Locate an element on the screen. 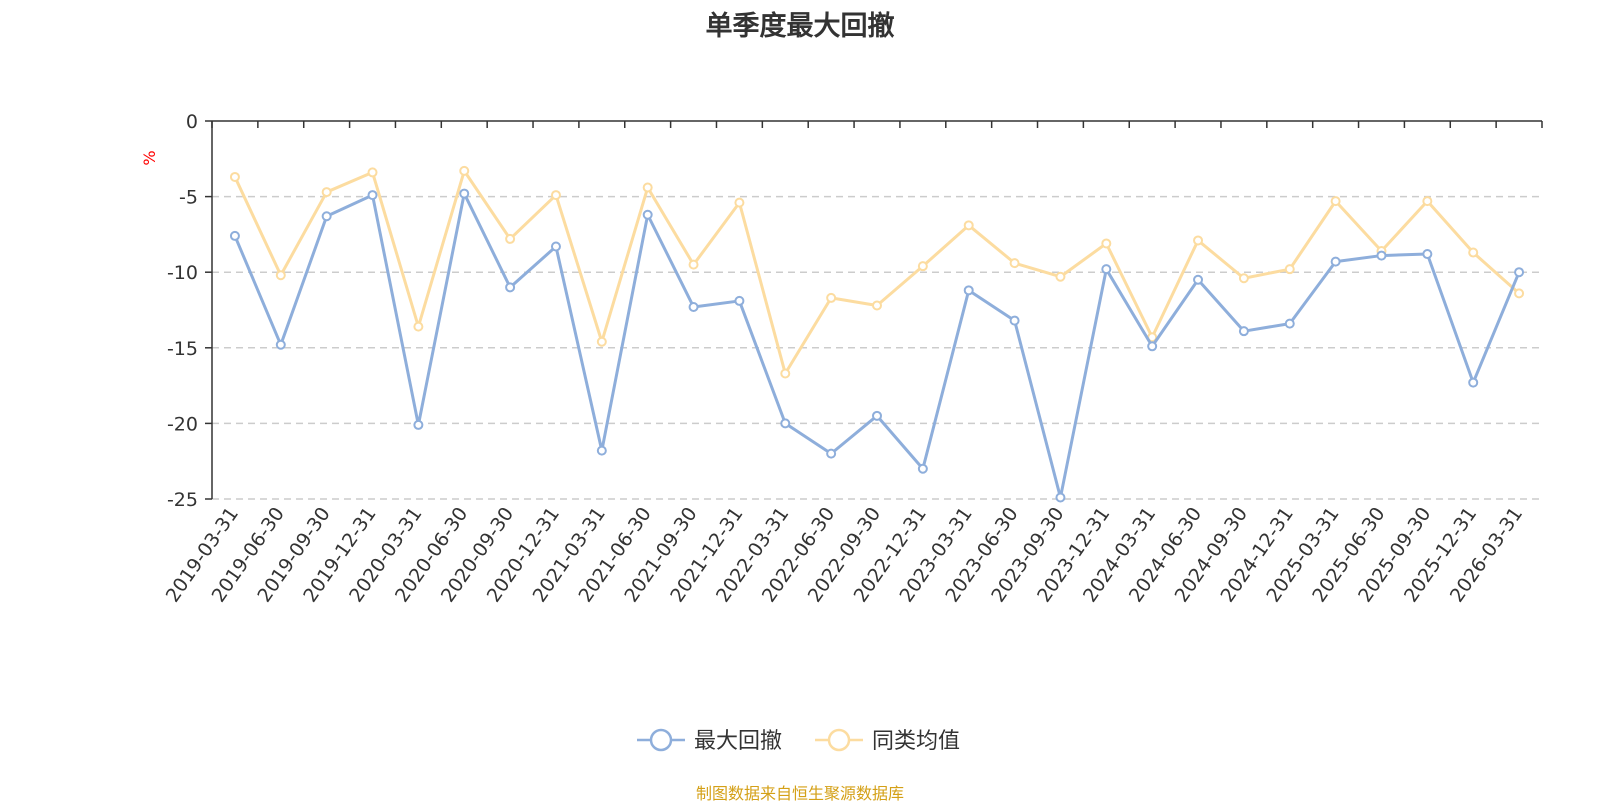 This screenshot has height=804, width=1600. y-tick-label: -20 is located at coordinates (182, 424).